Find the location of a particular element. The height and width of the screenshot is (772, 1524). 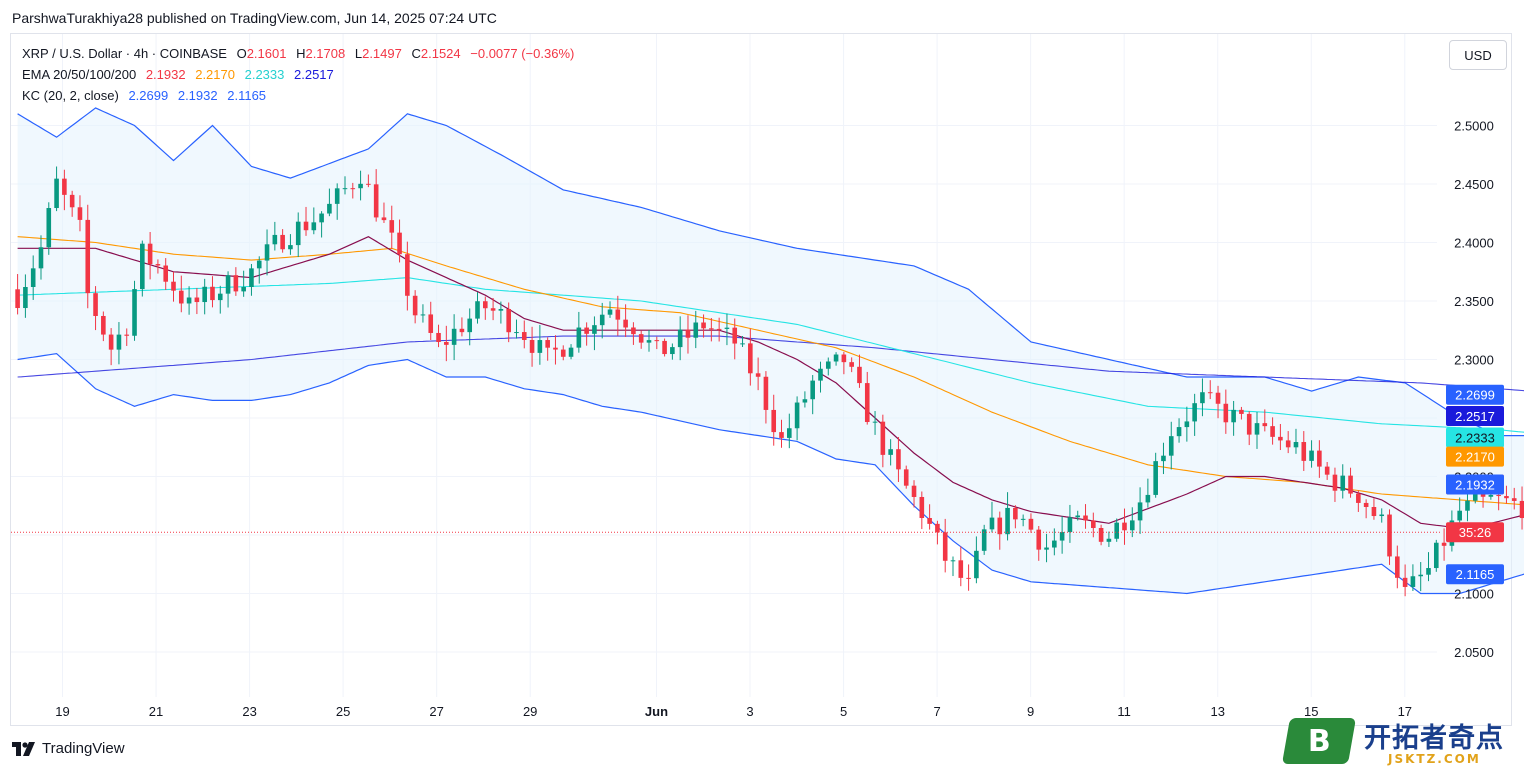

price-badge: 2.2699 is located at coordinates (1475, 394).